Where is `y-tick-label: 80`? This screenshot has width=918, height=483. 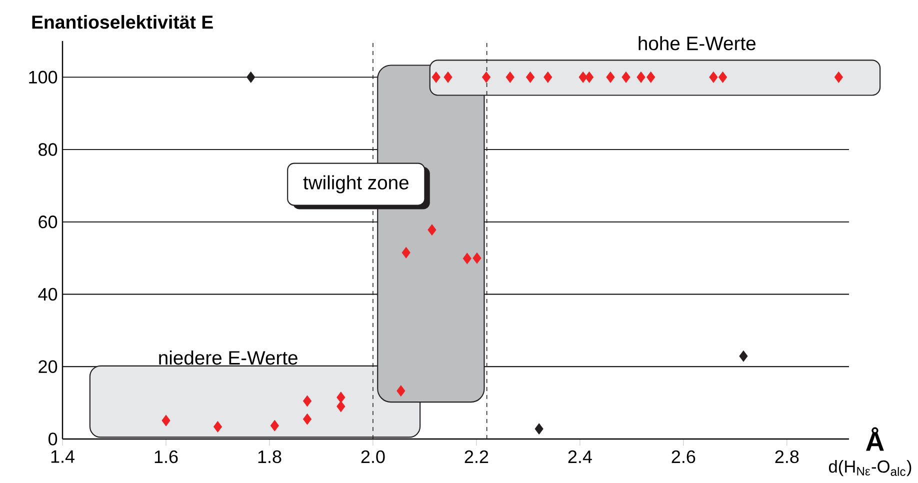
y-tick-label: 80 is located at coordinates (48, 149).